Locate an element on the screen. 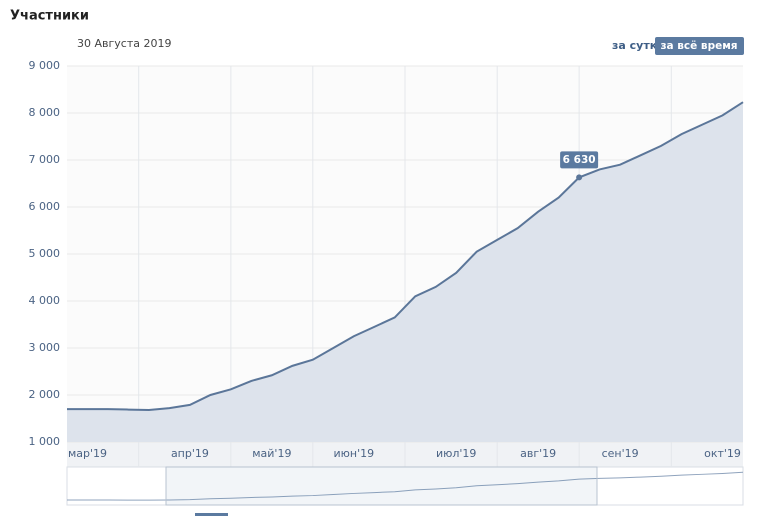 This screenshot has height=517, width=765. y-tick-label: 6 000 is located at coordinates (45, 206).